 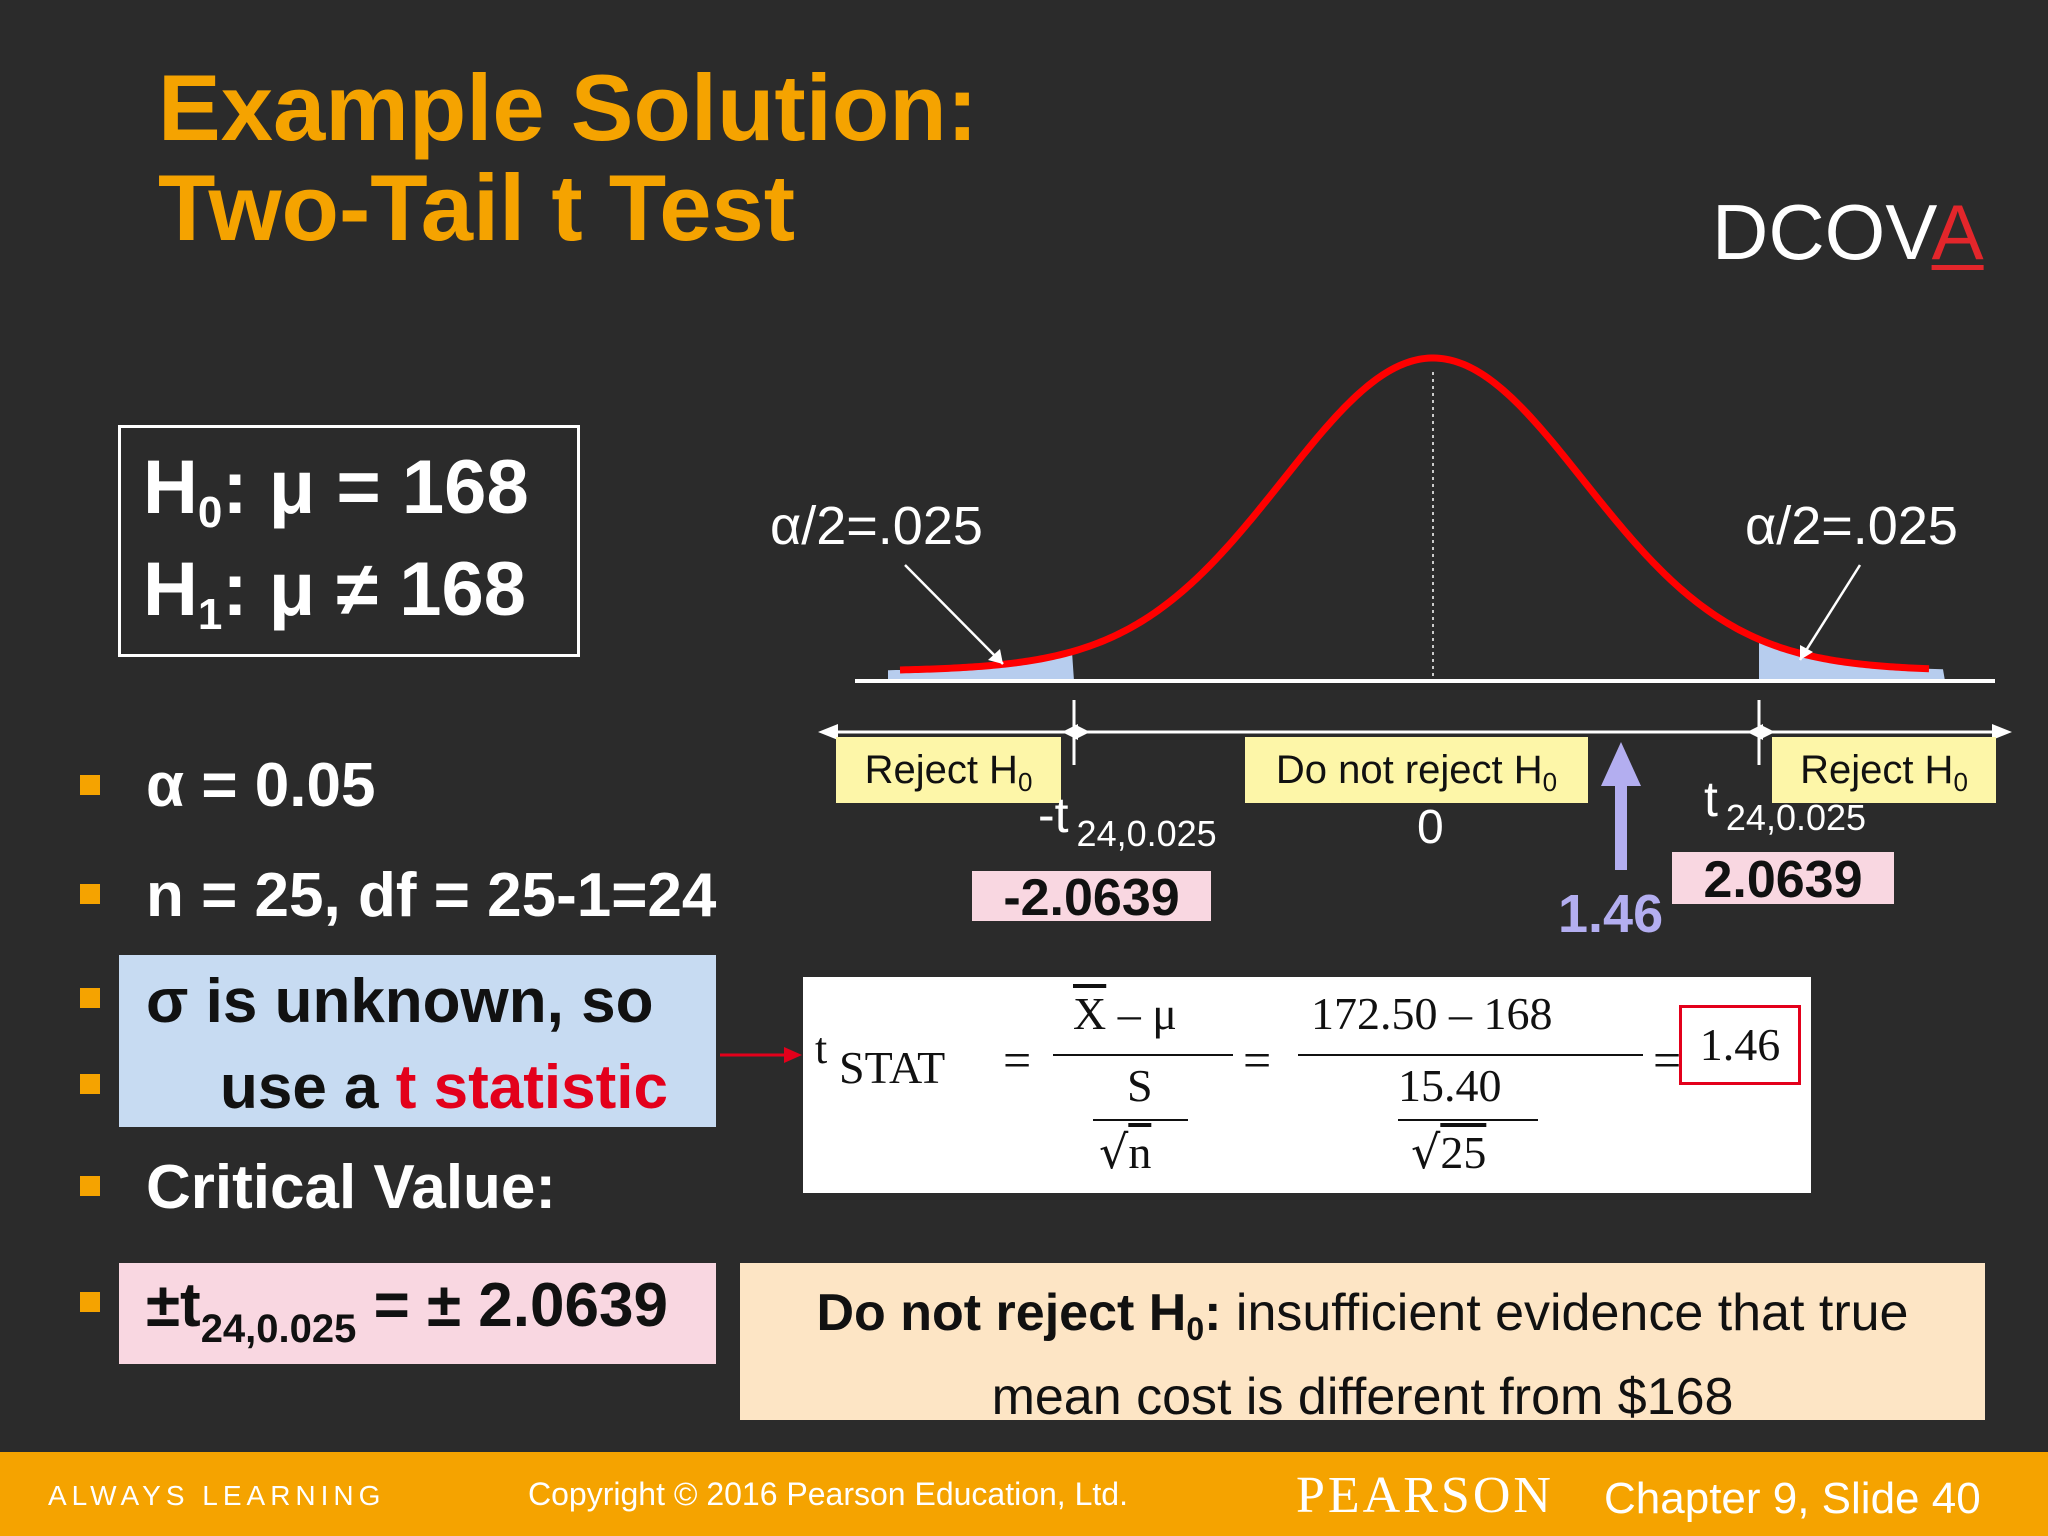 What do you see at coordinates (1146, 833) in the screenshot?
I see `neg-t-sub: 24,0.025` at bounding box center [1146, 833].